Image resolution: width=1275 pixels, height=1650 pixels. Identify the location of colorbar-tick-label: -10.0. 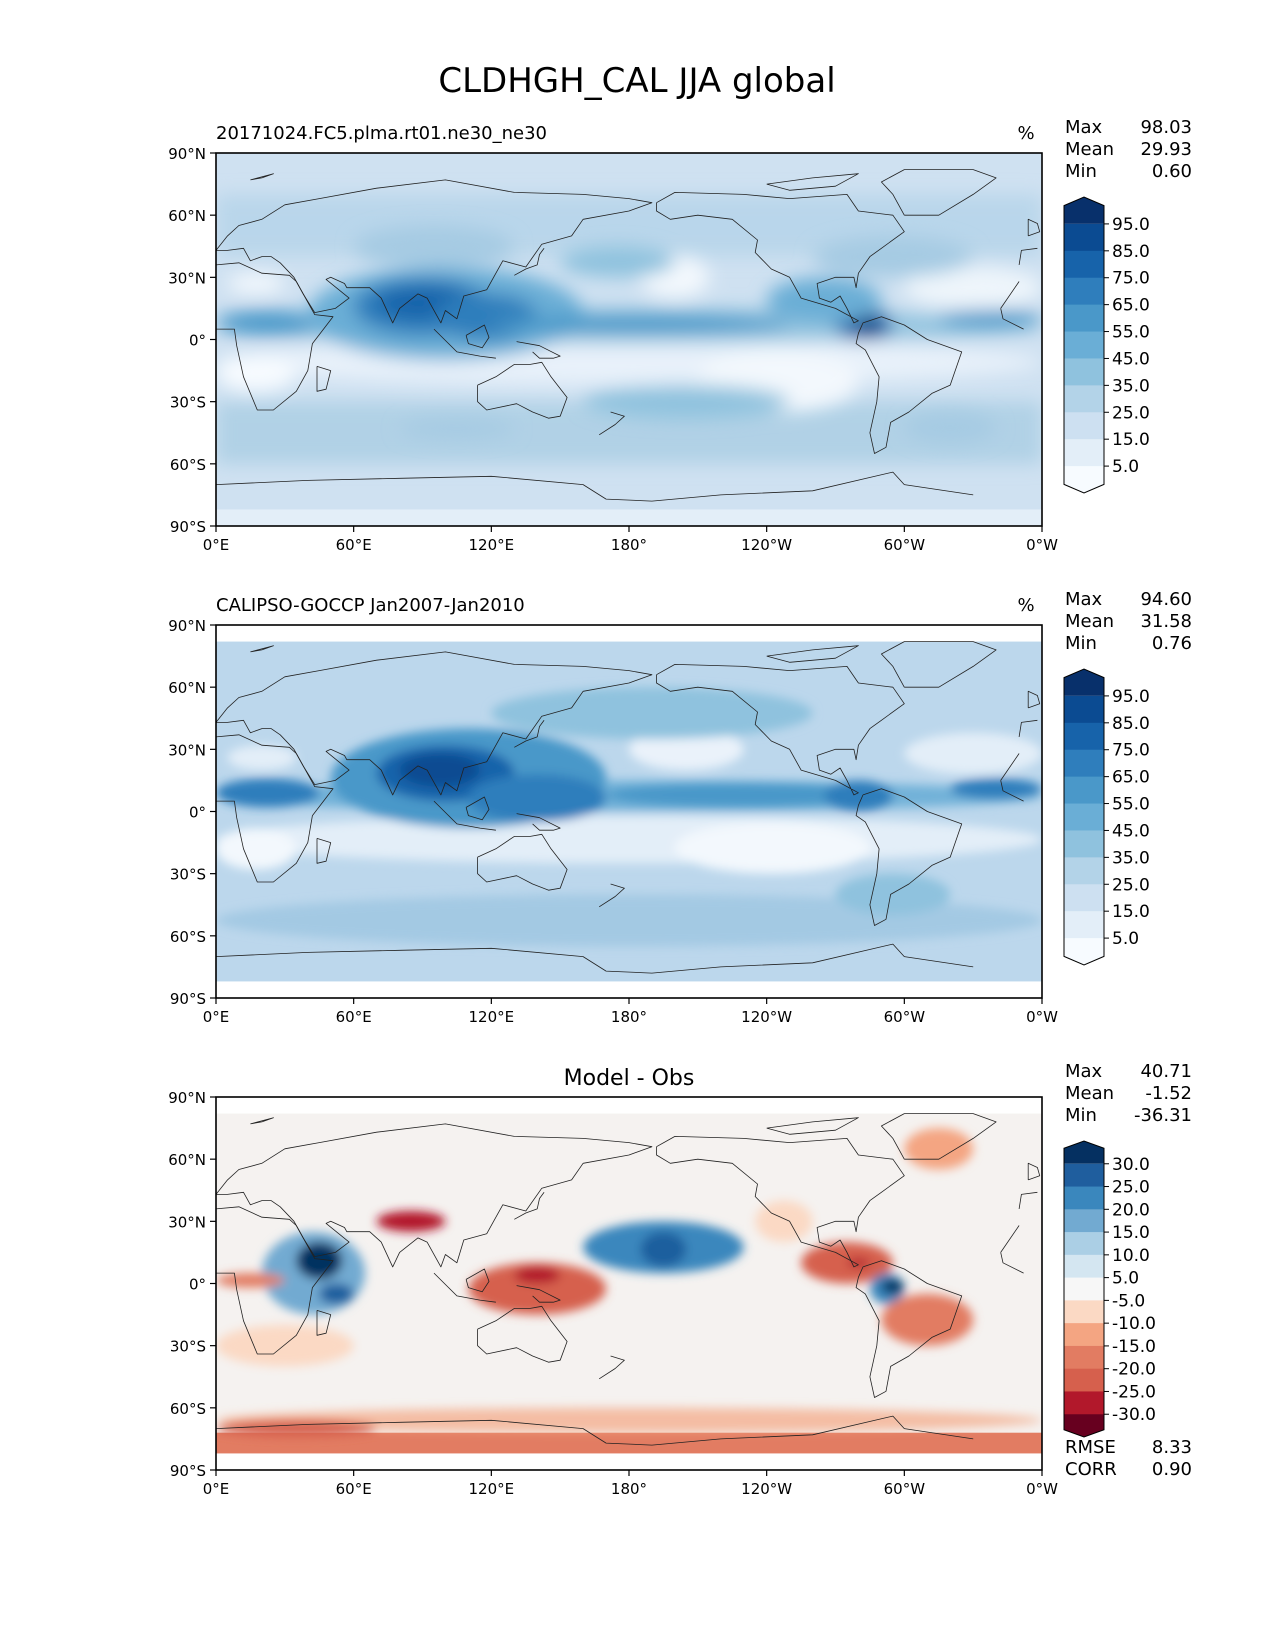
(1134, 1324).